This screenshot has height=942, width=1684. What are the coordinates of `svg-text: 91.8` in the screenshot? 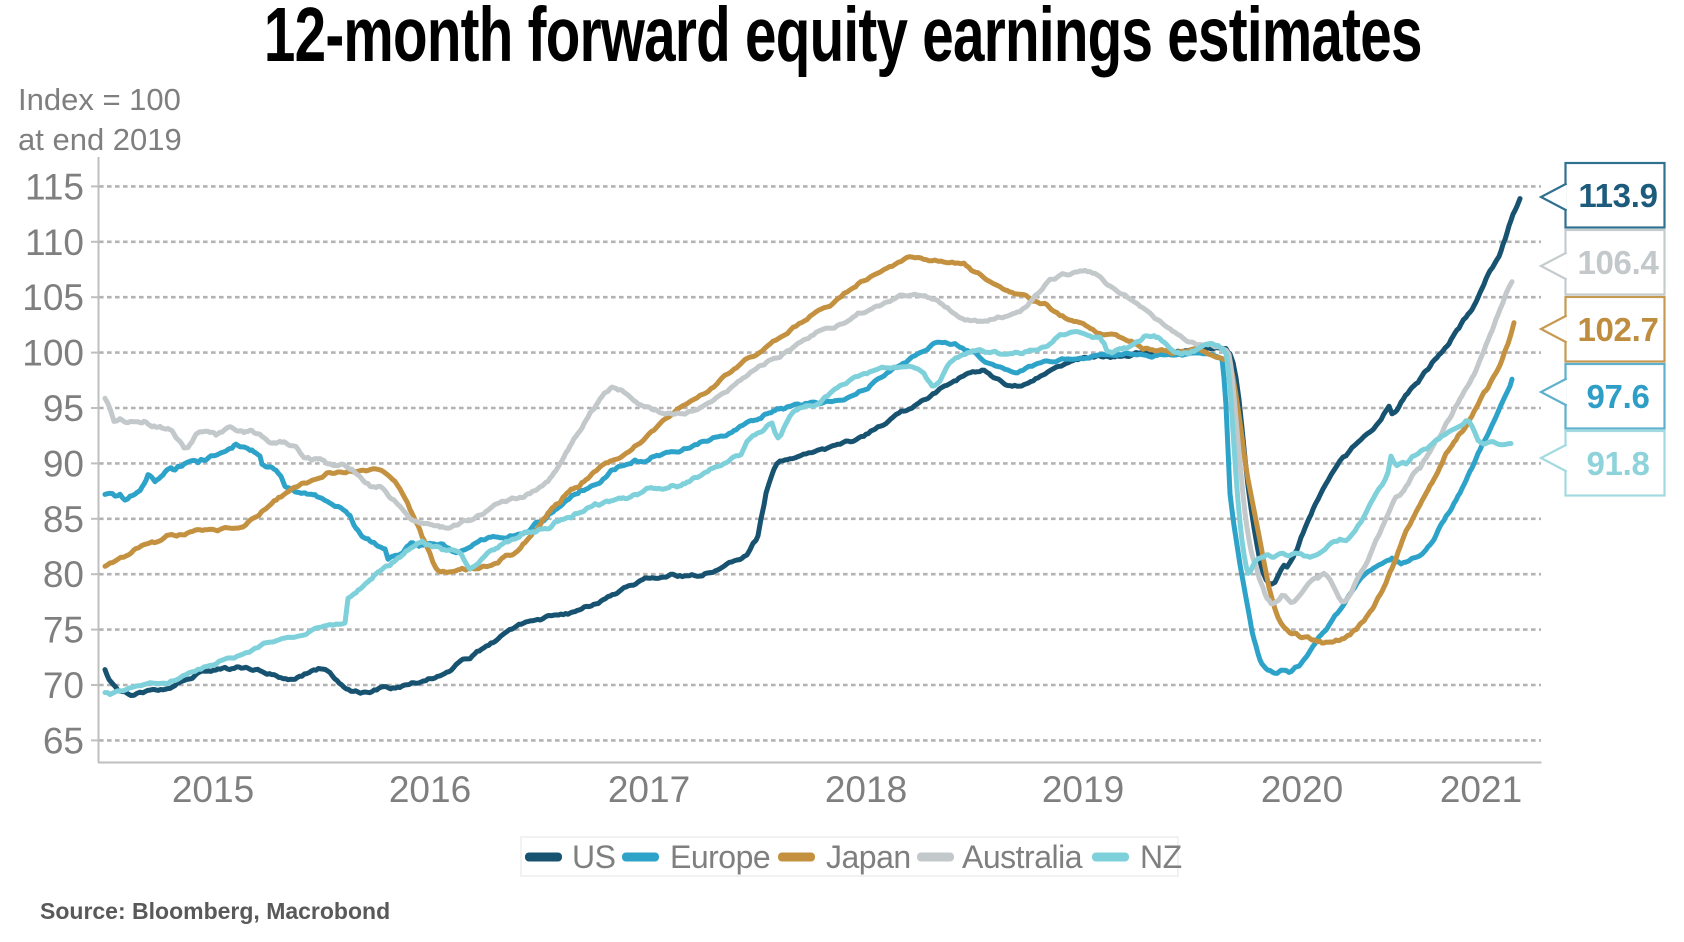 It's located at (1617, 463).